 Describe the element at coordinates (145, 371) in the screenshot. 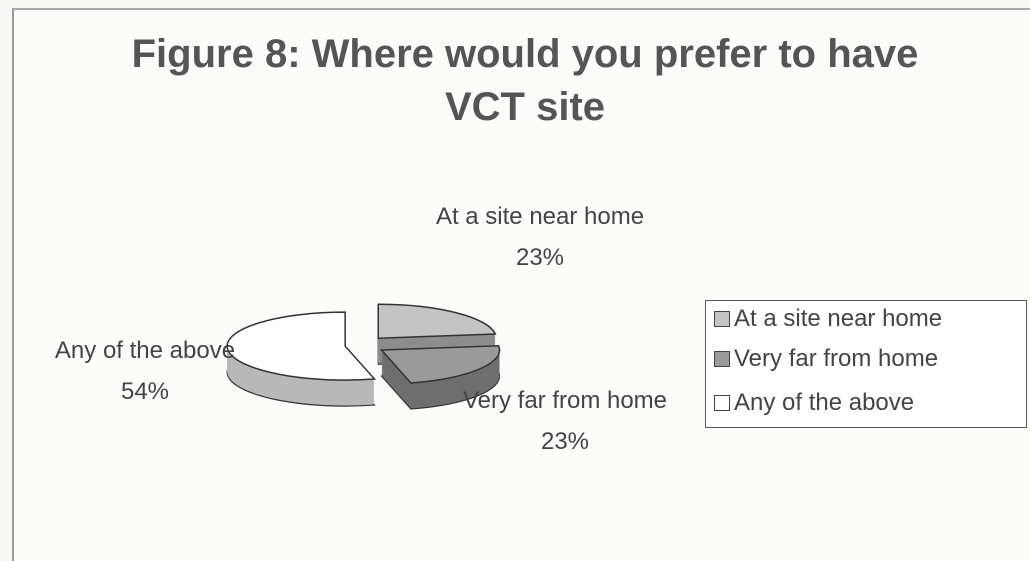

I see `data-label: Any of the above 54%` at that location.